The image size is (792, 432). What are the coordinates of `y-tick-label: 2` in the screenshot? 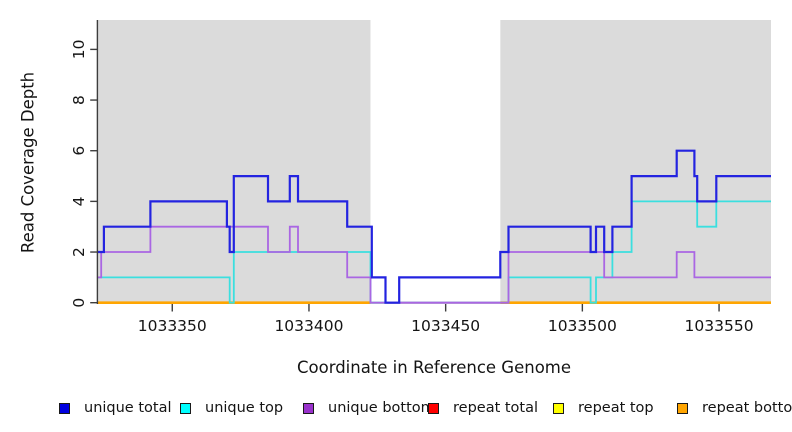 It's located at (79, 252).